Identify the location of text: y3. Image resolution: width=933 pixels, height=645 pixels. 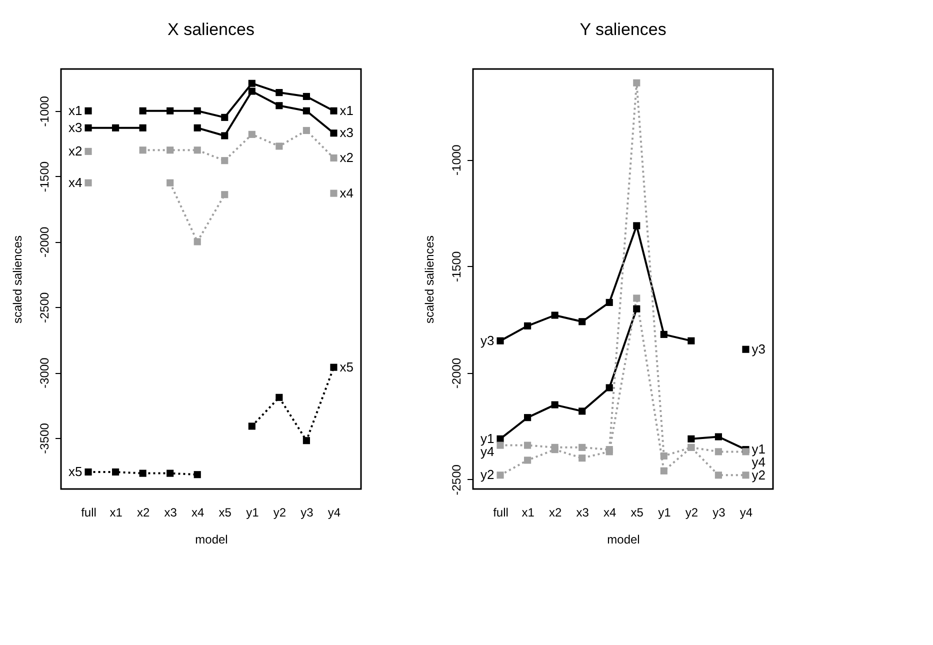
(759, 348).